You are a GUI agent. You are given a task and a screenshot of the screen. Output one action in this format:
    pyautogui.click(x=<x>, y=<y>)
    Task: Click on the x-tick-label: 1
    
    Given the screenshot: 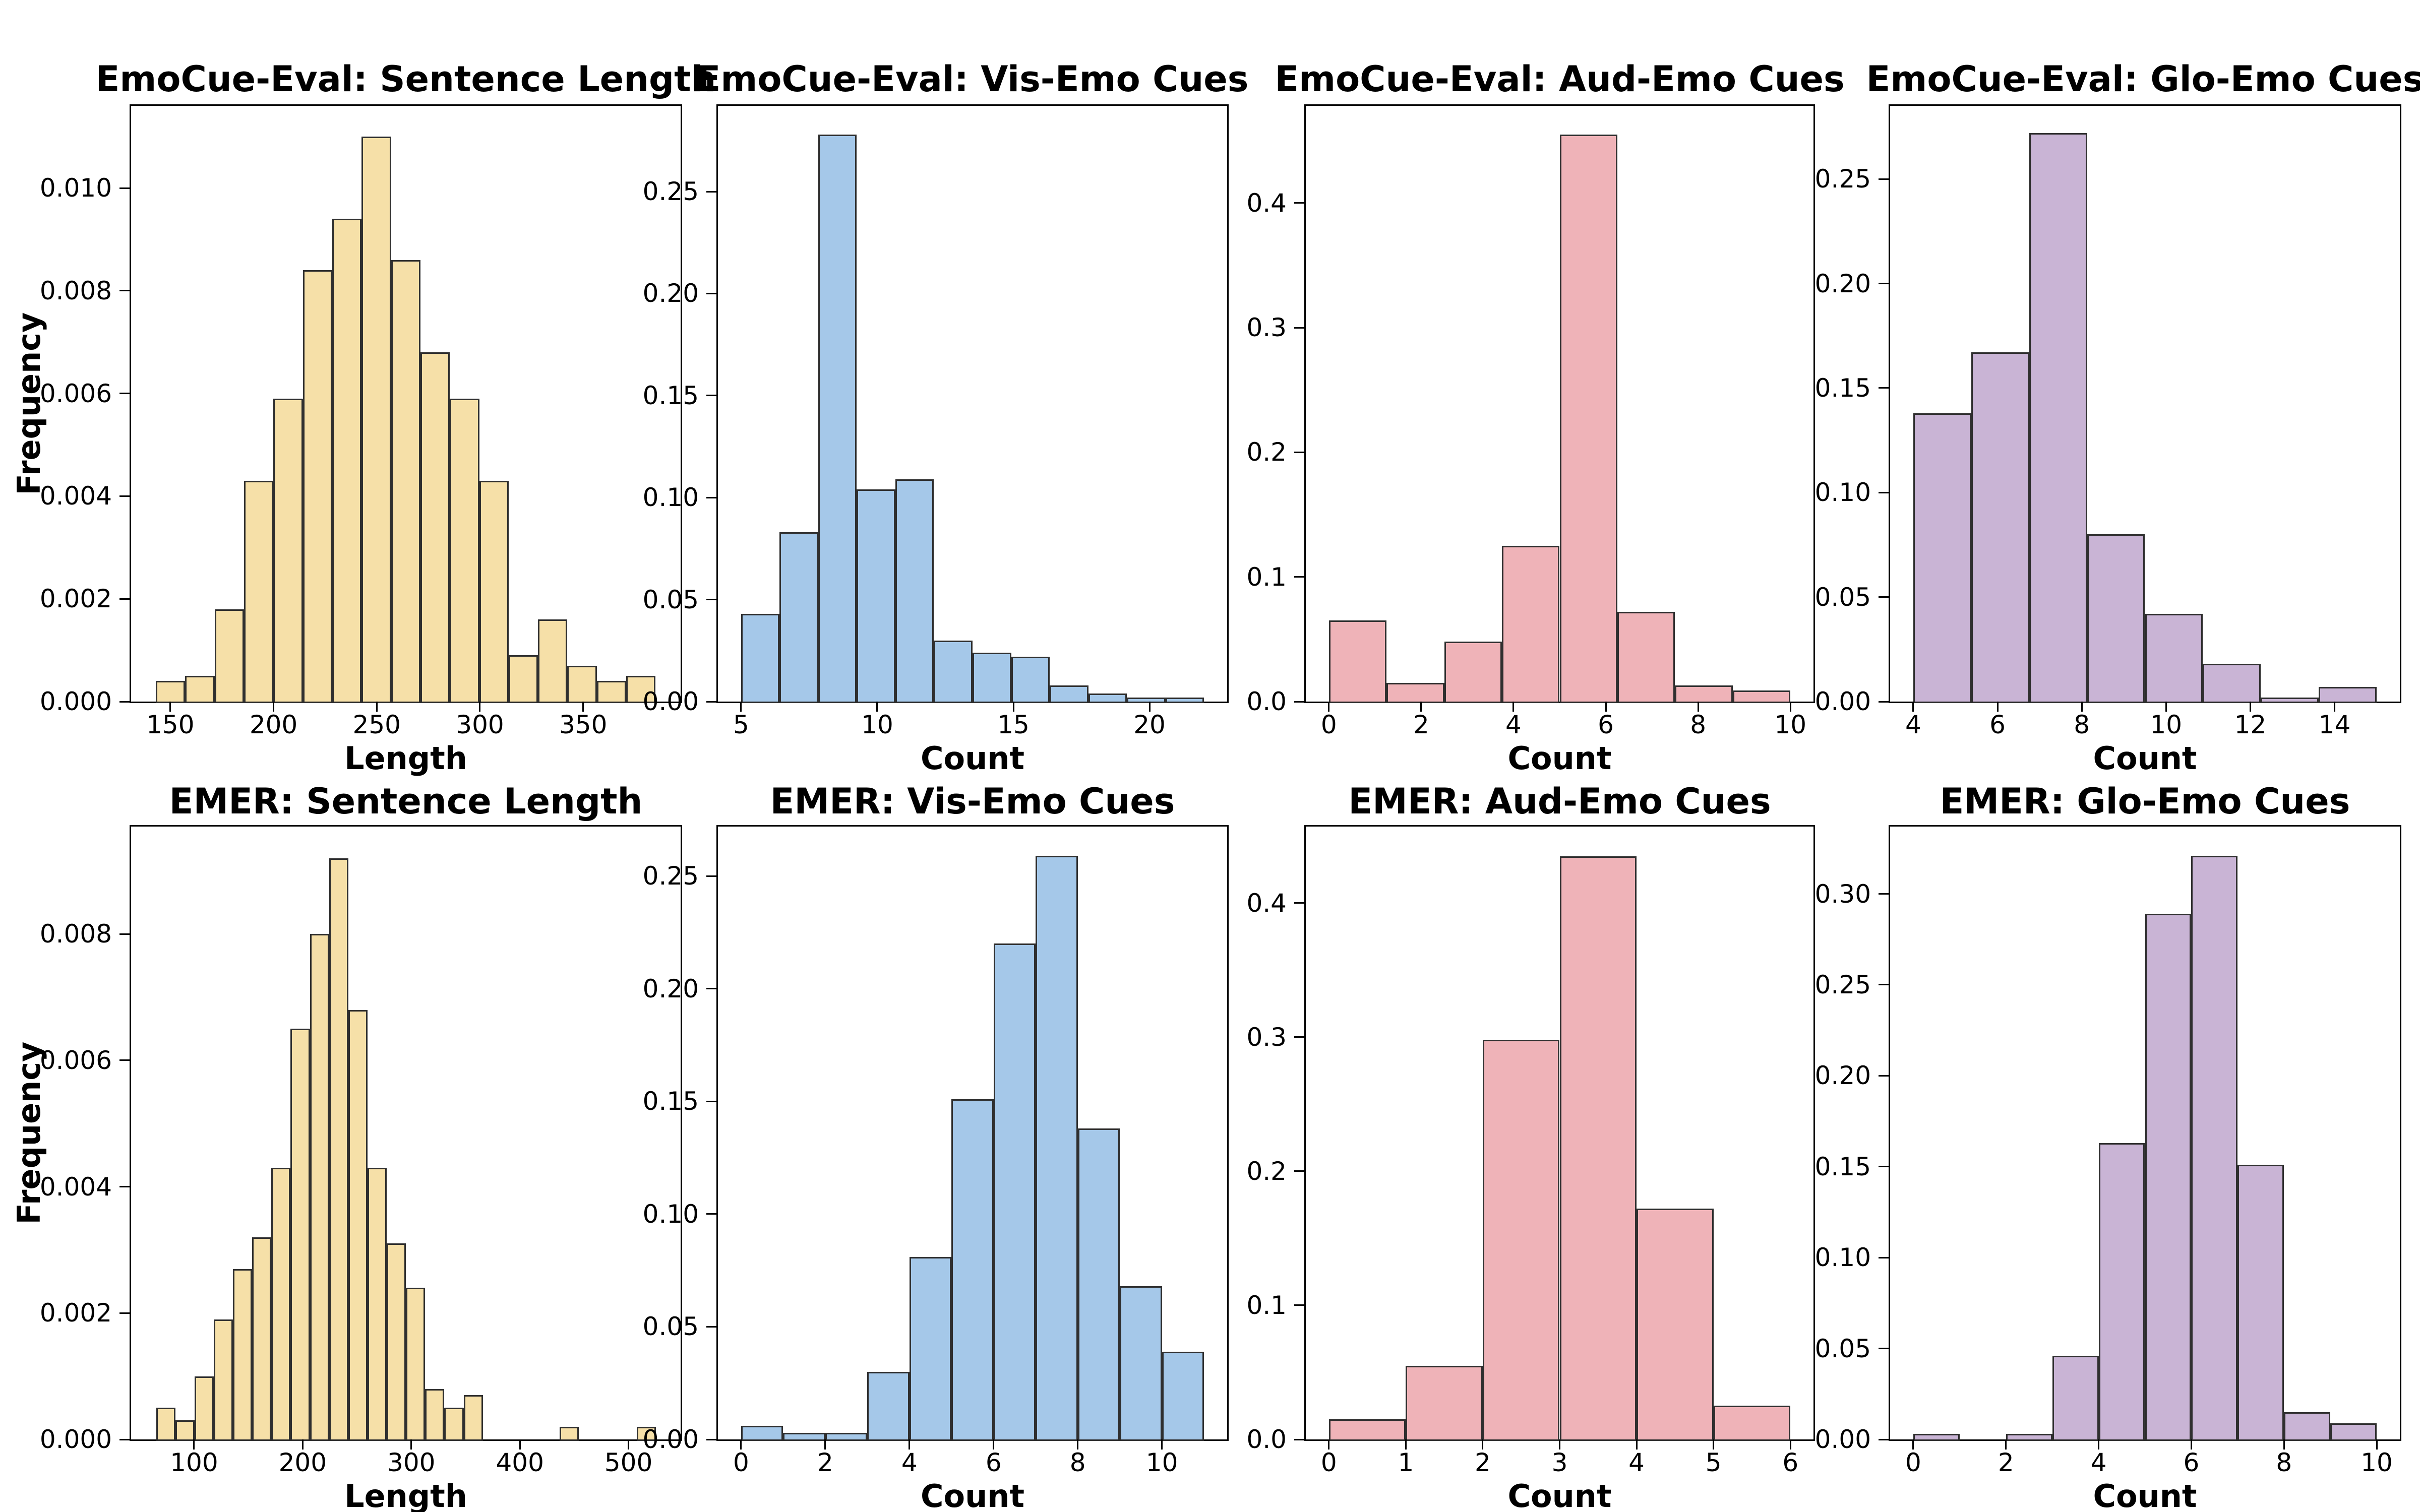 What is the action you would take?
    pyautogui.click(x=1406, y=1462)
    